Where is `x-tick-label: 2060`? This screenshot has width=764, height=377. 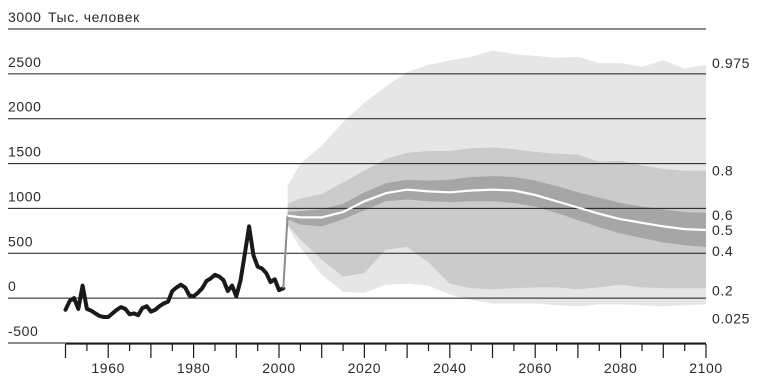 x-tick-label: 2060 is located at coordinates (535, 368).